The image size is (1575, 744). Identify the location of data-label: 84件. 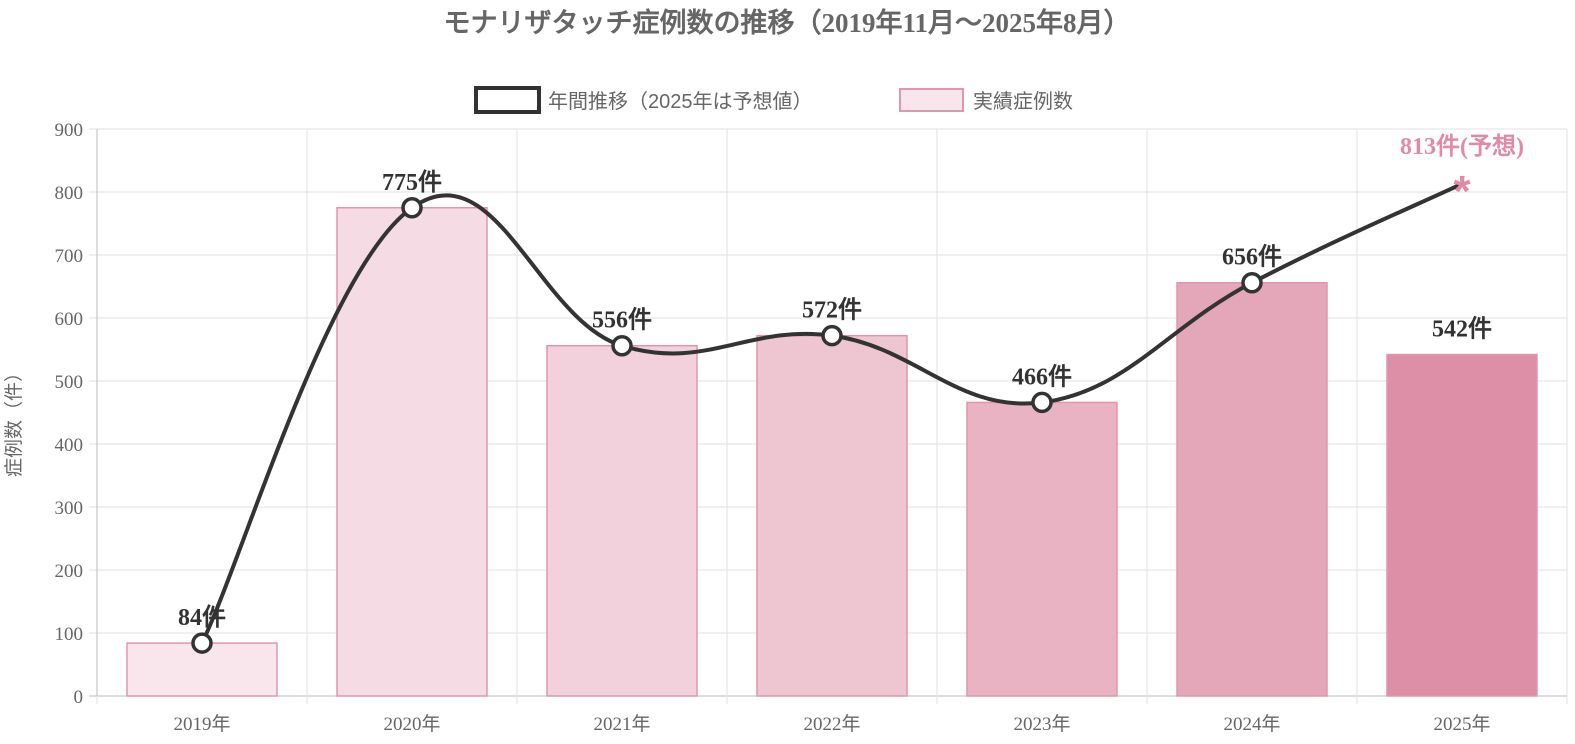
(202, 617).